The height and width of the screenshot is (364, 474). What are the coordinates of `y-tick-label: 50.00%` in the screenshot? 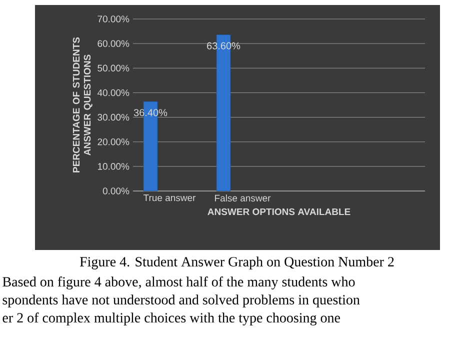 It's located at (114, 68).